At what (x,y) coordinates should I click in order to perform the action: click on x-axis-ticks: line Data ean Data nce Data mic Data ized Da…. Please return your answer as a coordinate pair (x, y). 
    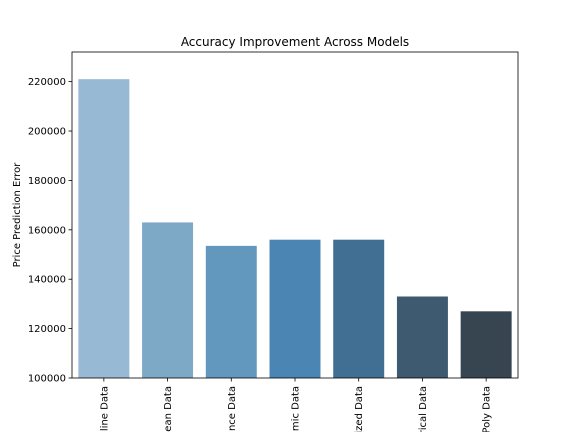
    Looking at the image, I should click on (296, 406).